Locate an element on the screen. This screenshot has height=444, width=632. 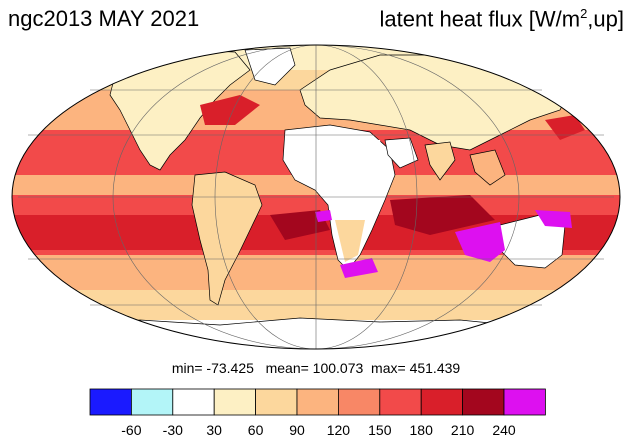
colorbar-tick-label: 90 is located at coordinates (297, 430).